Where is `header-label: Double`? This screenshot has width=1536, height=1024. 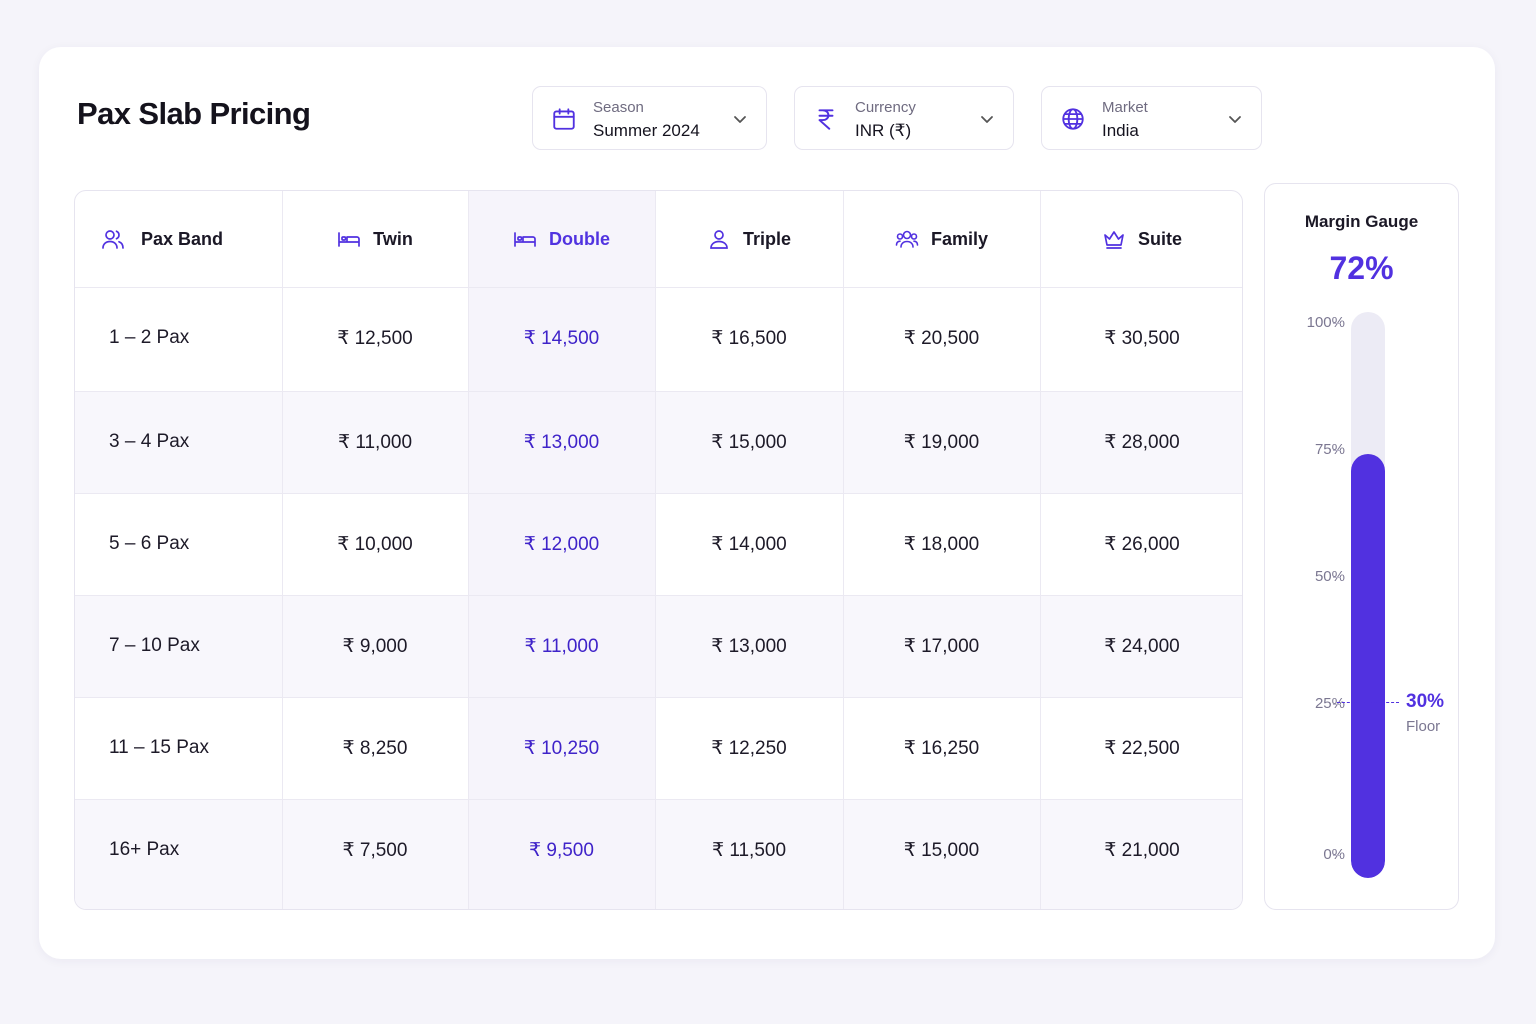 header-label: Double is located at coordinates (579, 238).